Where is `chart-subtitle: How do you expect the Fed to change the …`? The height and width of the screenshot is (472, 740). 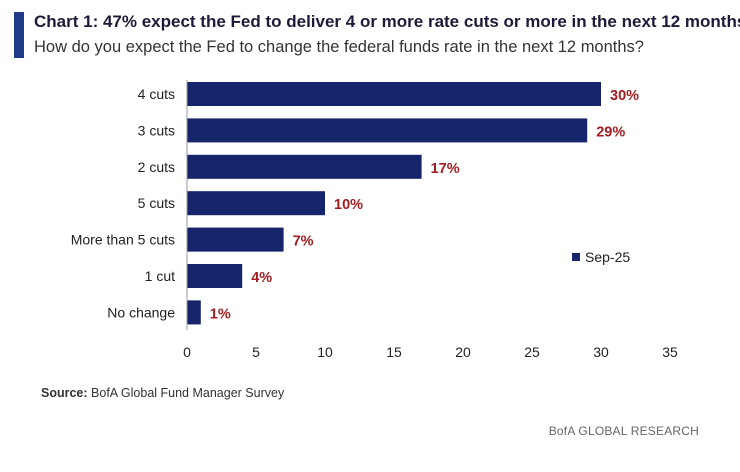 chart-subtitle: How do you expect the Fed to change the … is located at coordinates (339, 47).